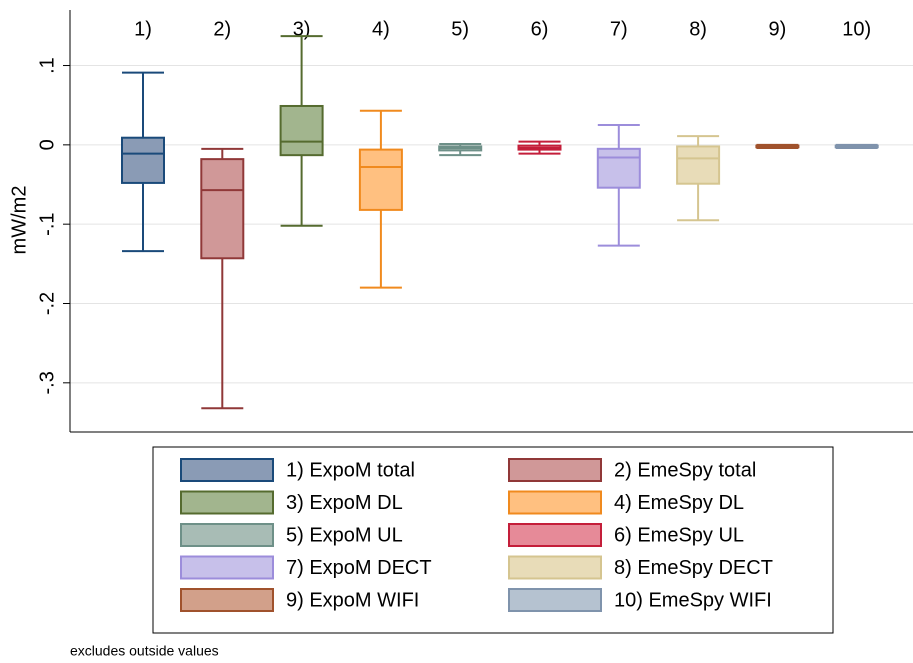 This screenshot has height=663, width=913. What do you see at coordinates (47, 65) in the screenshot?
I see `y-tick-label: .1` at bounding box center [47, 65].